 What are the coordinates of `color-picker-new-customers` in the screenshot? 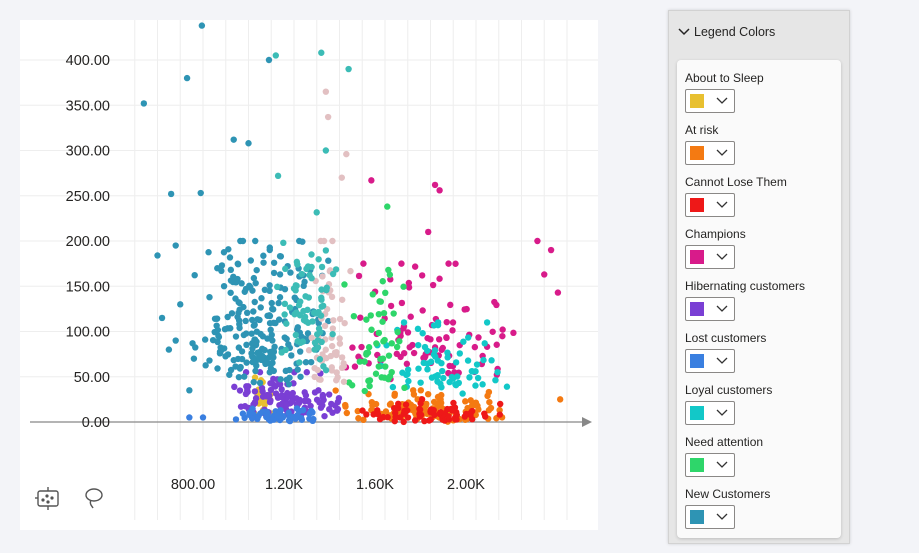 It's located at (710, 517).